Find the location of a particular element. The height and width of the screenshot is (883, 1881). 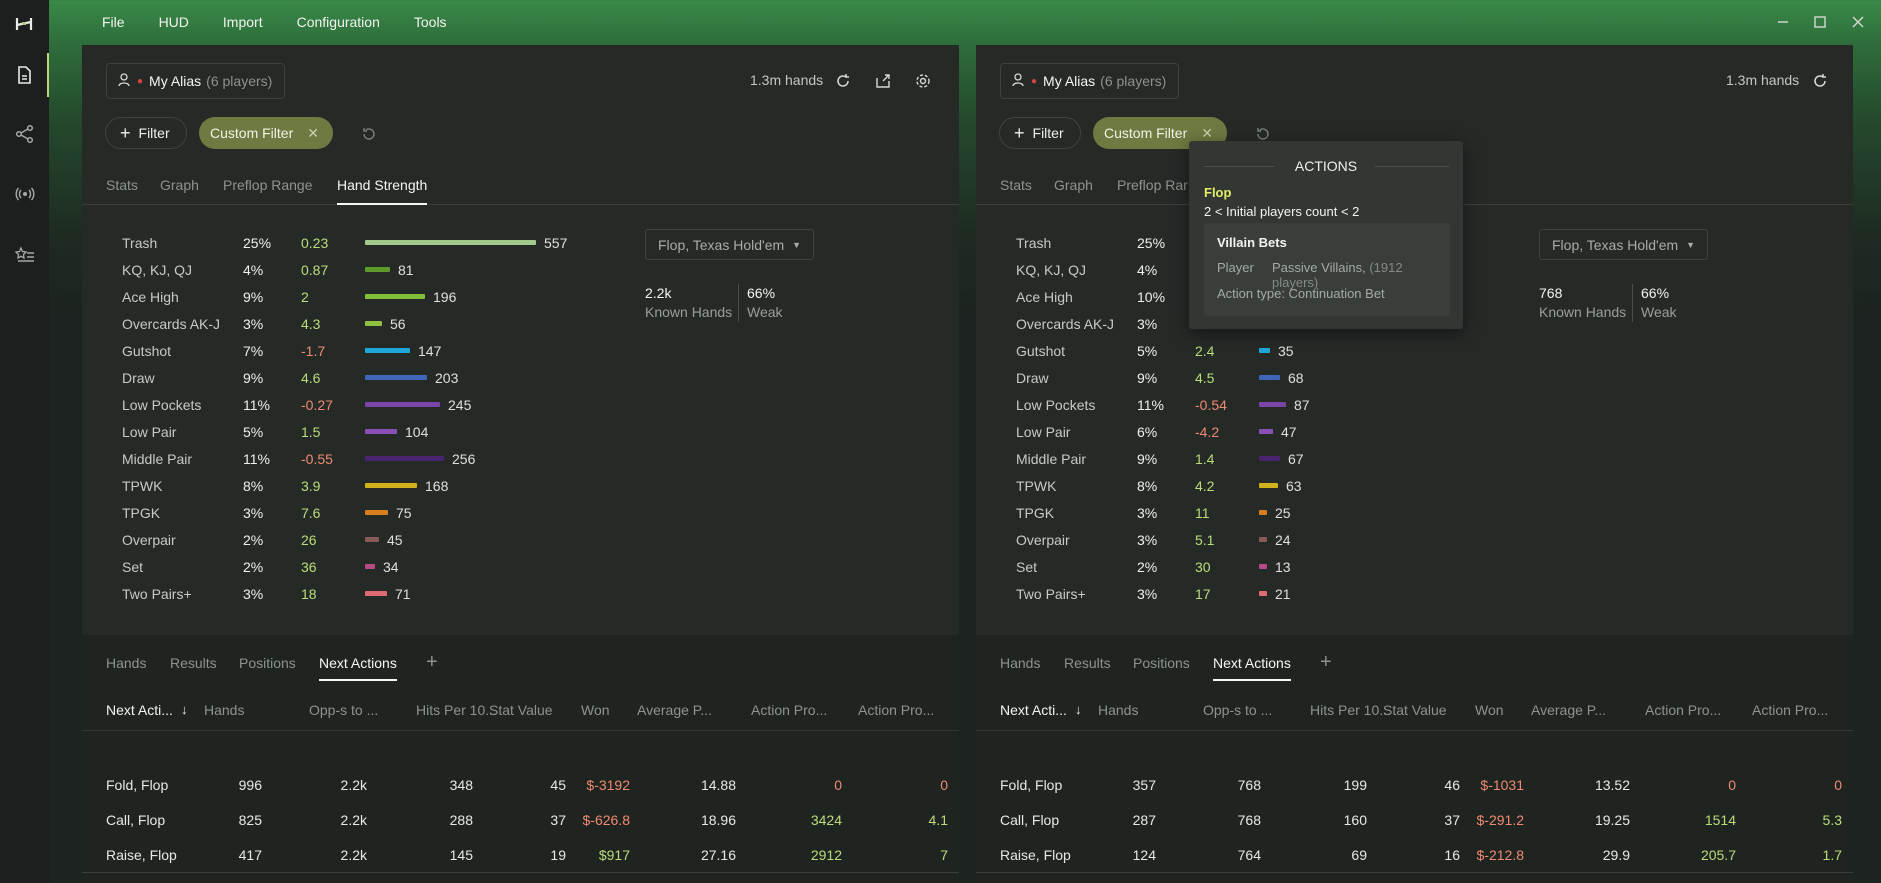

starred-list-icon is located at coordinates (24, 255).